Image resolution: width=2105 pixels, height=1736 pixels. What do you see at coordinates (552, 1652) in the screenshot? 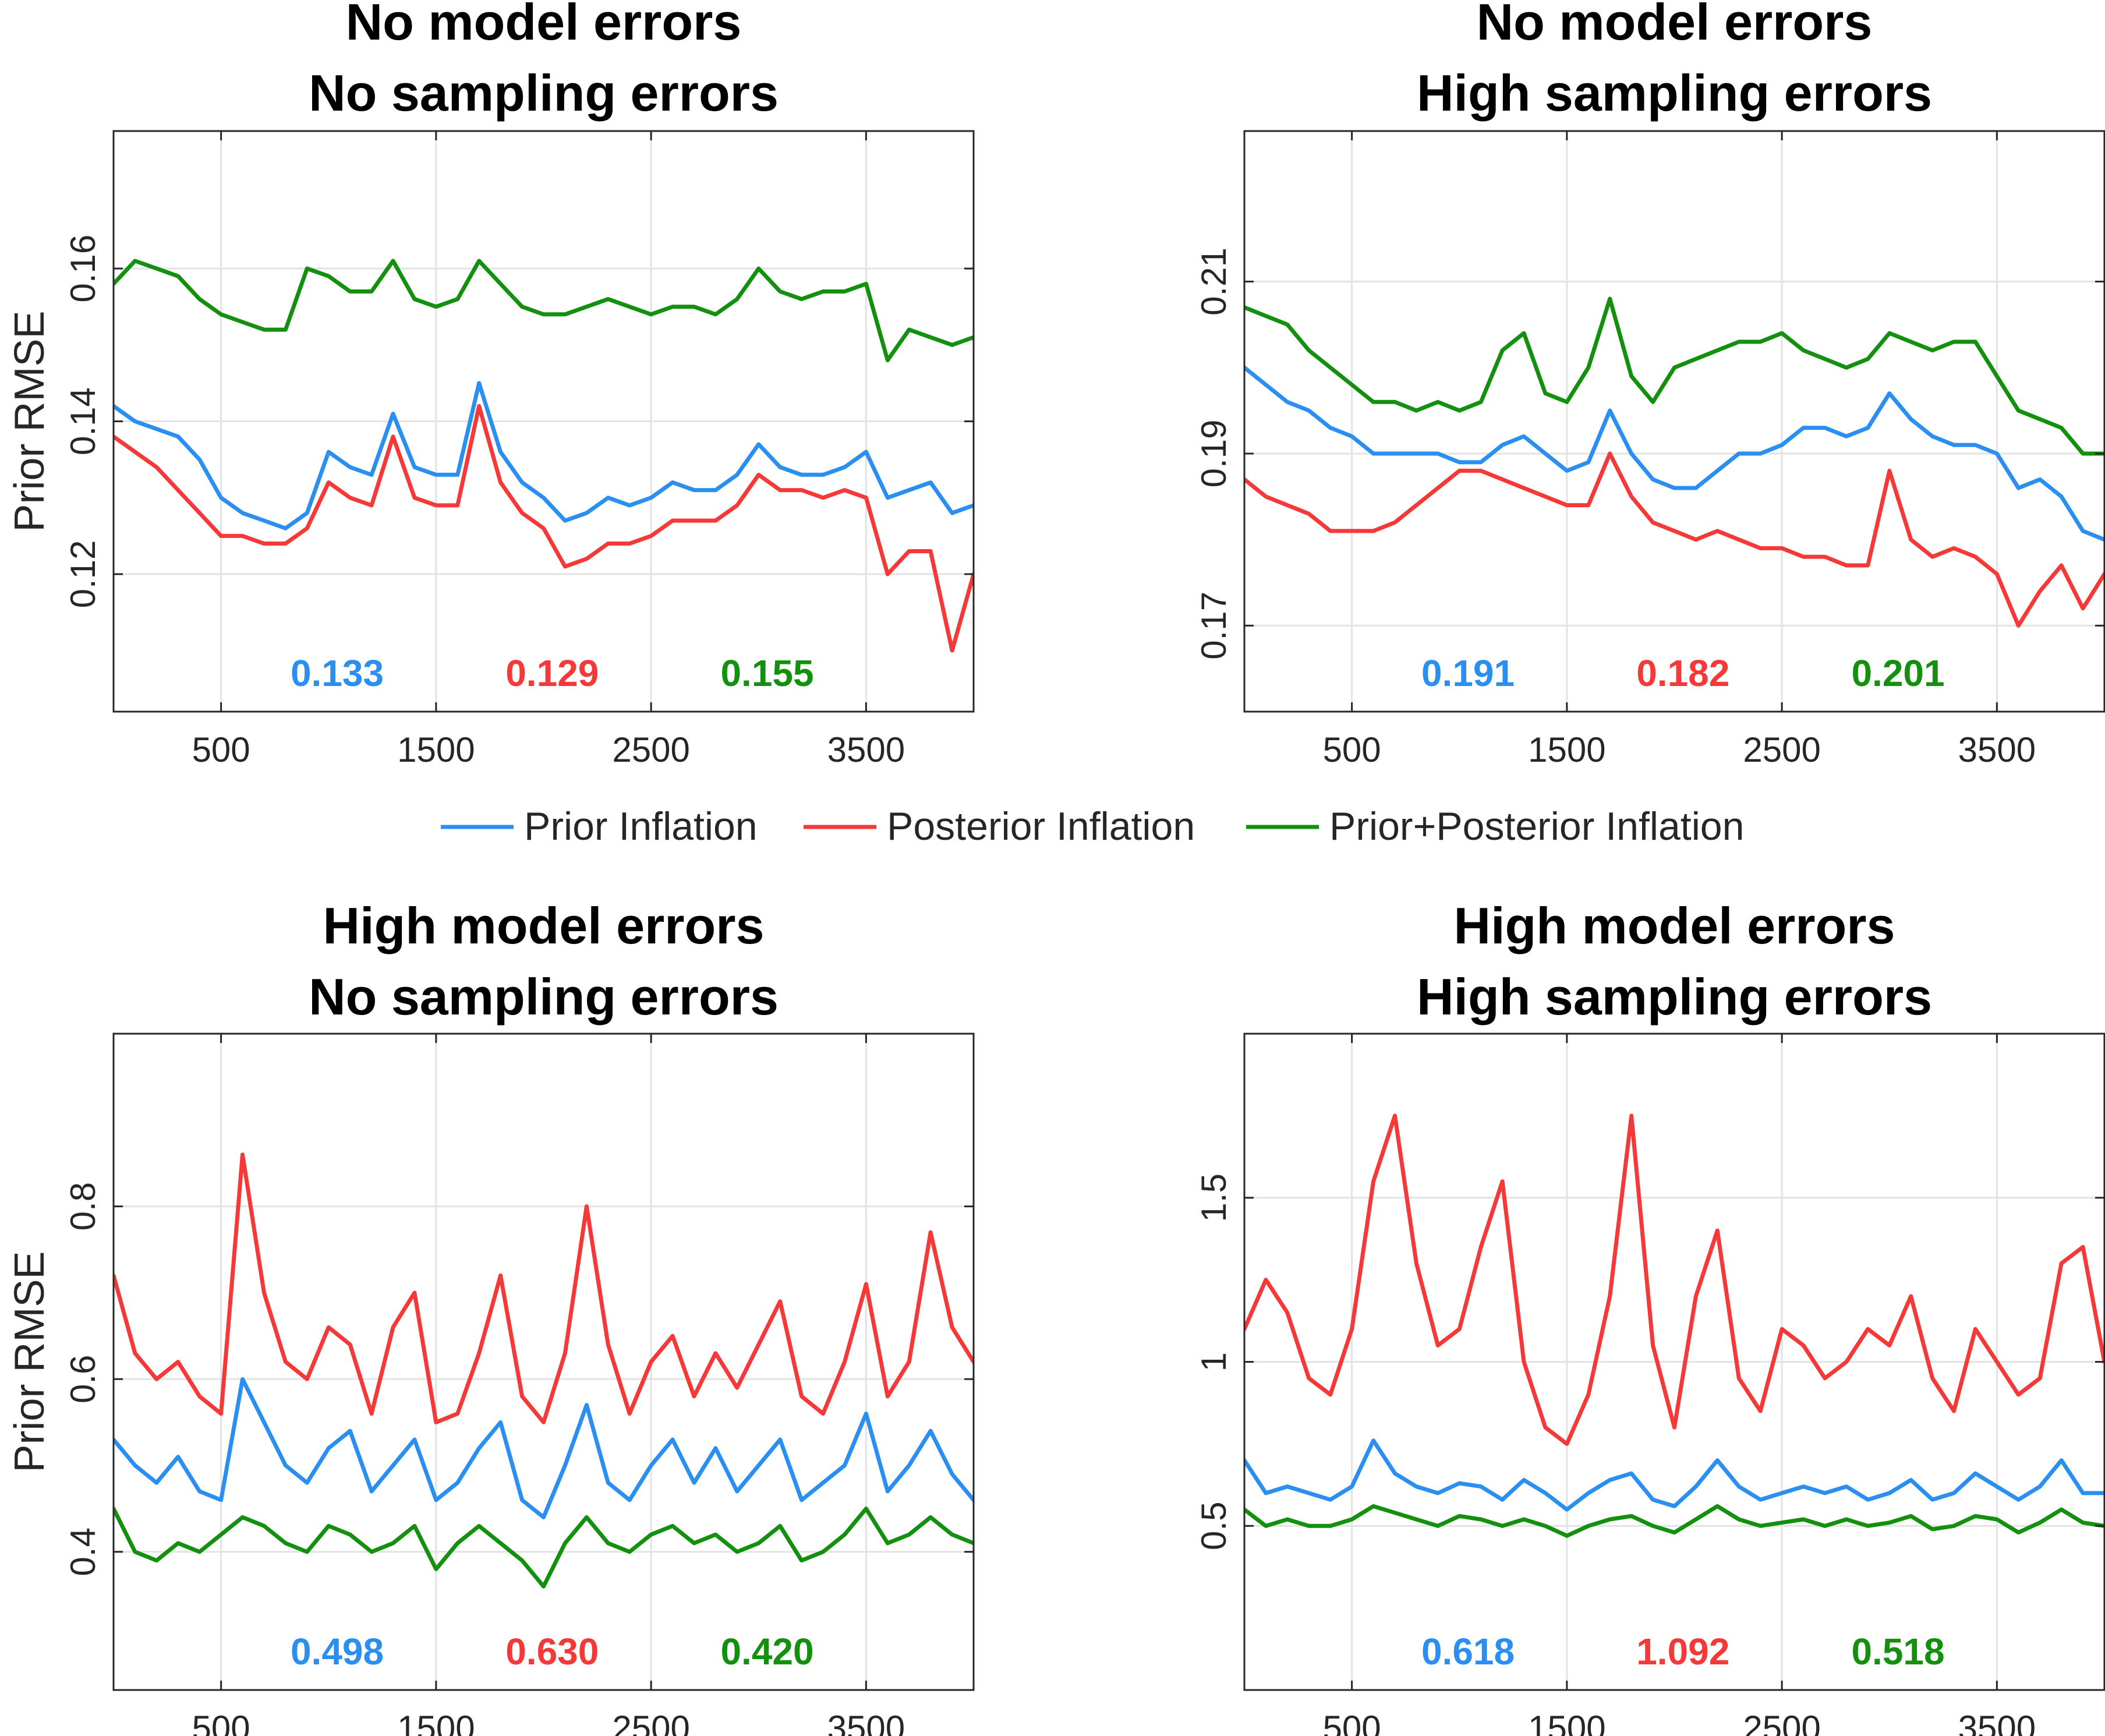
I see `mean-rmse-annotation: 0.630` at bounding box center [552, 1652].